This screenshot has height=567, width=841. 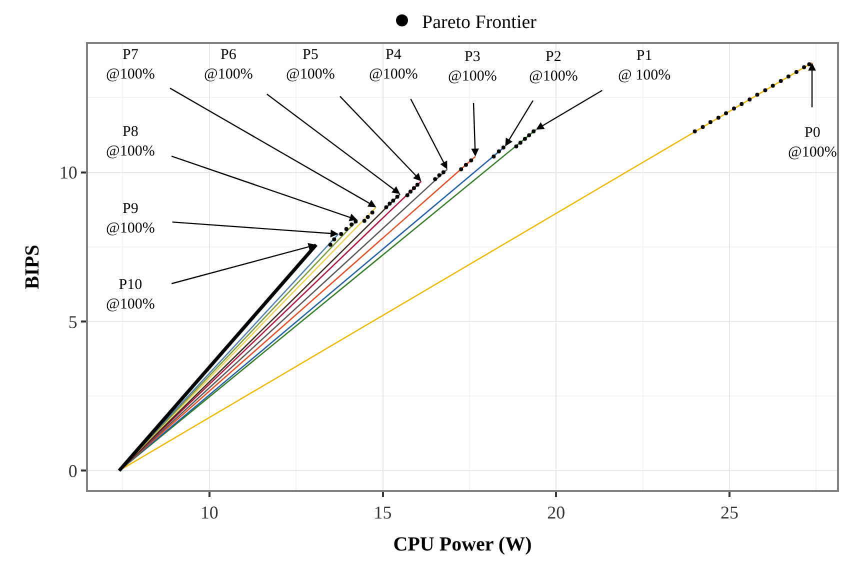 I want to click on annotation: P10 @100%, so click(x=130, y=294).